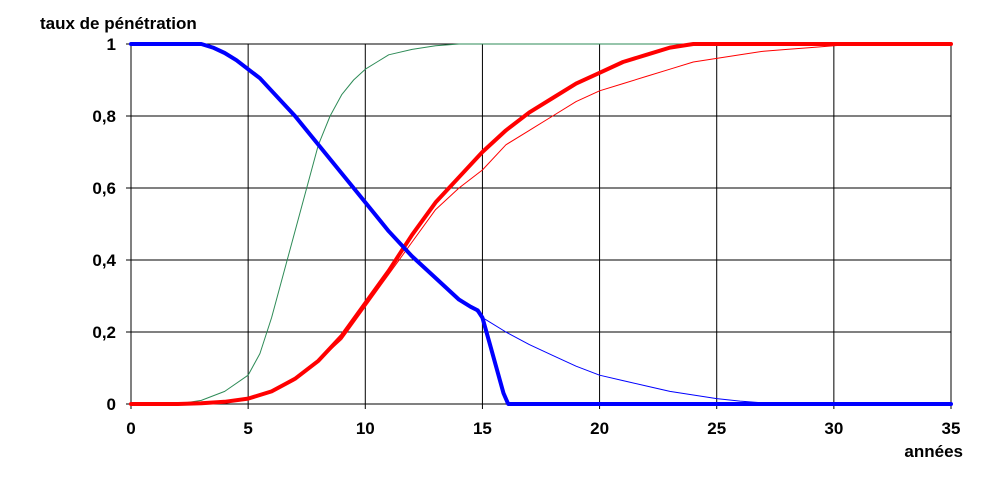 Image resolution: width=982 pixels, height=494 pixels. What do you see at coordinates (247, 428) in the screenshot?
I see `x-tick-label: 5` at bounding box center [247, 428].